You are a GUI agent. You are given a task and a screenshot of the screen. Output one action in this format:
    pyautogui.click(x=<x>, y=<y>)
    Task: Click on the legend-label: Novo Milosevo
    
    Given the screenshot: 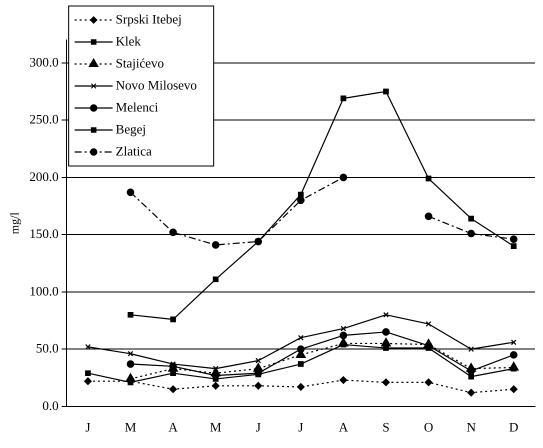 What is the action you would take?
    pyautogui.click(x=156, y=84)
    